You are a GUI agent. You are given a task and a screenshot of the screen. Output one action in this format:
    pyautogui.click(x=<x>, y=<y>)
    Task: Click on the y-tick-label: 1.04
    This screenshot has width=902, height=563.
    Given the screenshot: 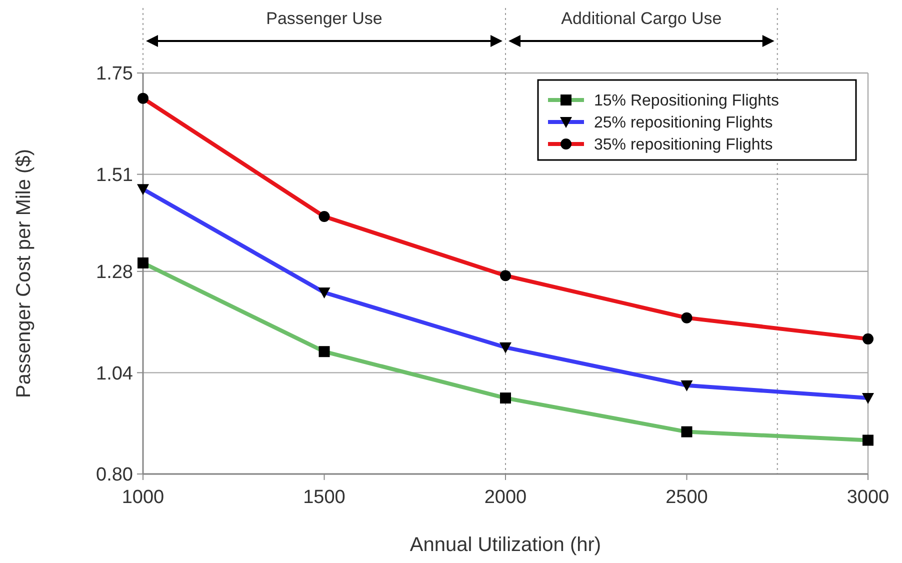 What is the action you would take?
    pyautogui.click(x=115, y=373)
    